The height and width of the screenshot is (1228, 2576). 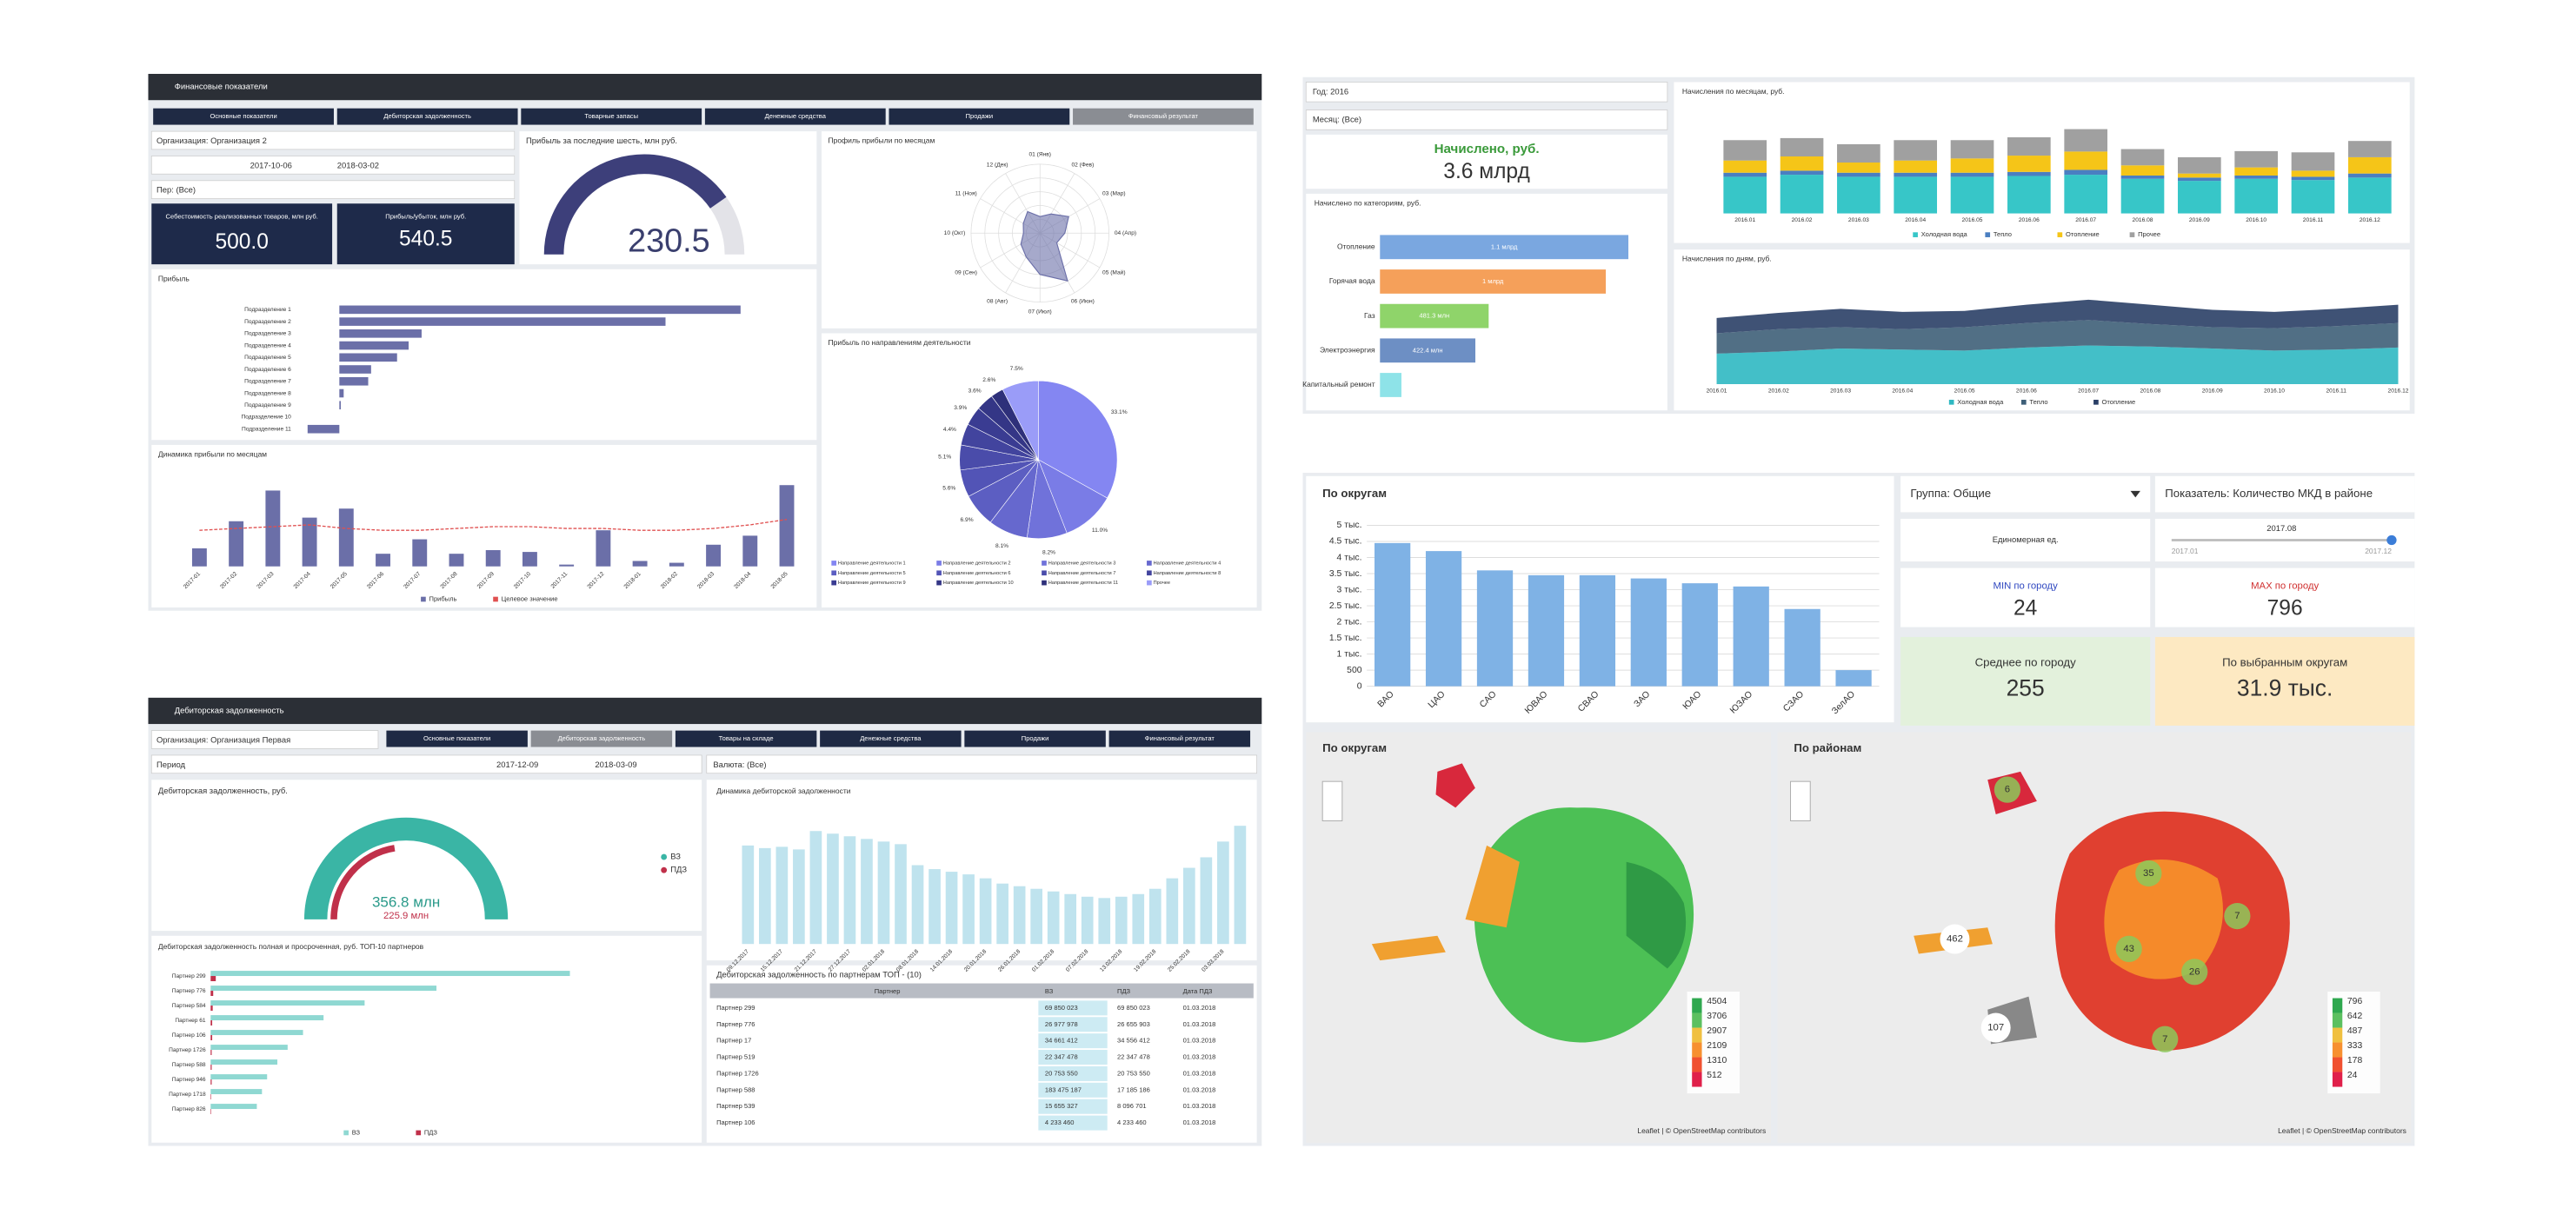 What do you see at coordinates (267, 370) in the screenshot?
I see `y-tick-label: Подразделение 6` at bounding box center [267, 370].